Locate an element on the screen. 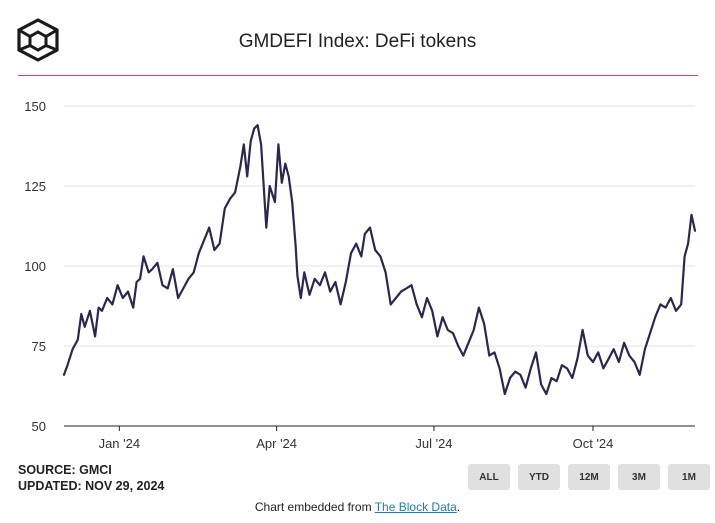 The height and width of the screenshot is (523, 715). range-ytd-button: YTD is located at coordinates (539, 477).